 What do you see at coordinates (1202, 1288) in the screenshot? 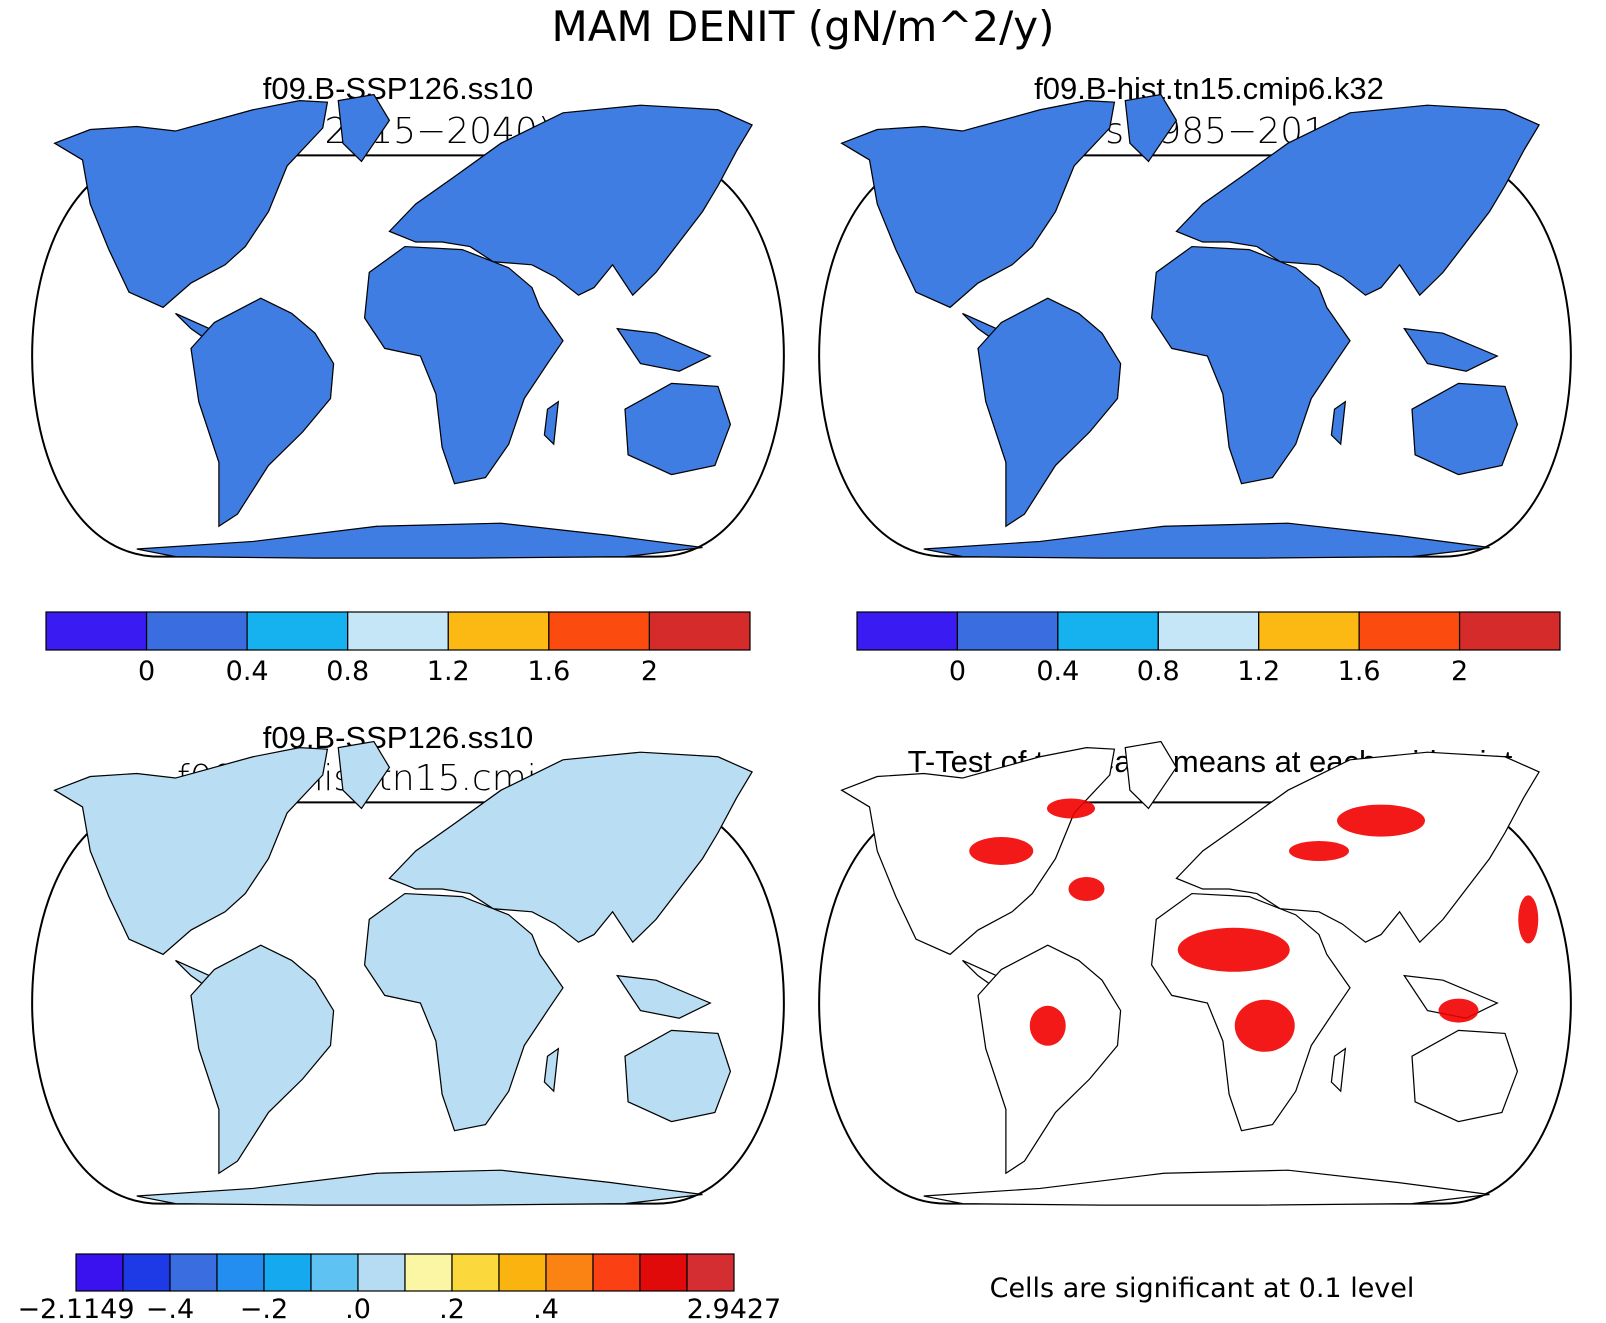
I see `significance-note: Cells are significant at 0.1 level` at bounding box center [1202, 1288].